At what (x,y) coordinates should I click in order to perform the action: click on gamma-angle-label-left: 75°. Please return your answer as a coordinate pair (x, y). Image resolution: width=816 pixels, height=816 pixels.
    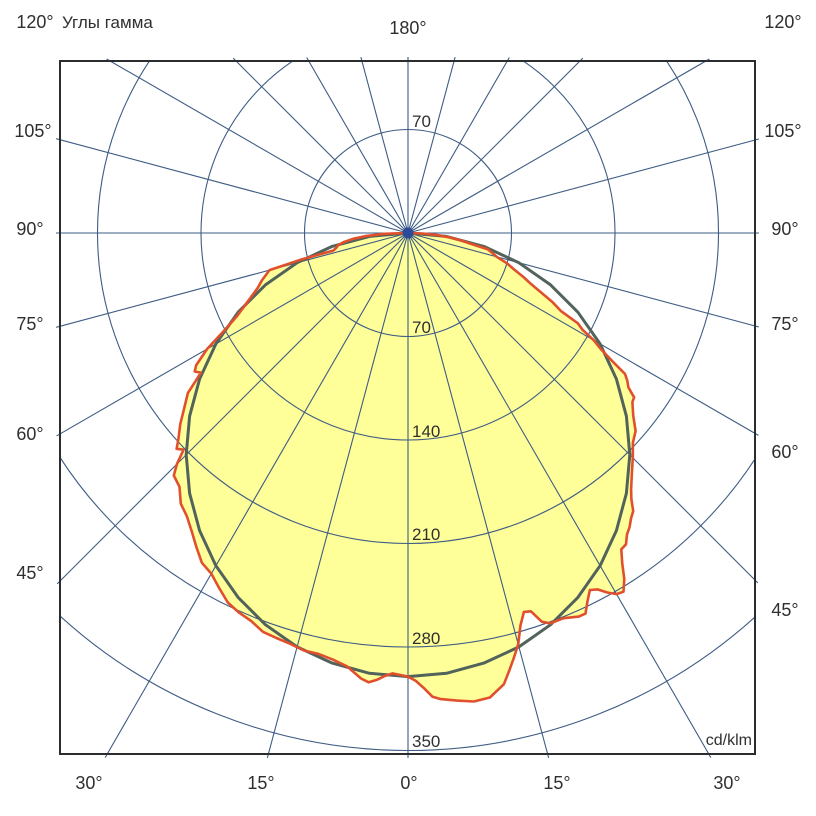
    Looking at the image, I should click on (29, 324).